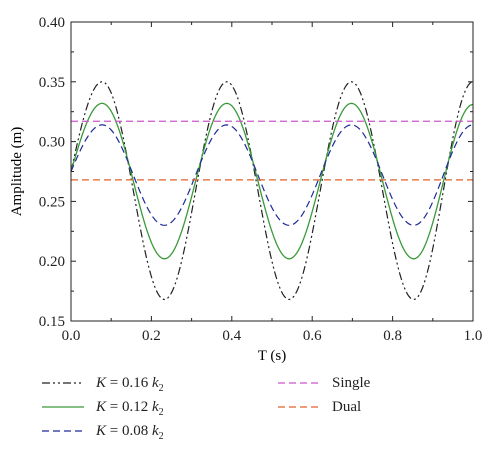 This screenshot has width=500, height=452. What do you see at coordinates (52, 322) in the screenshot?
I see `y-tick-label: 0.15` at bounding box center [52, 322].